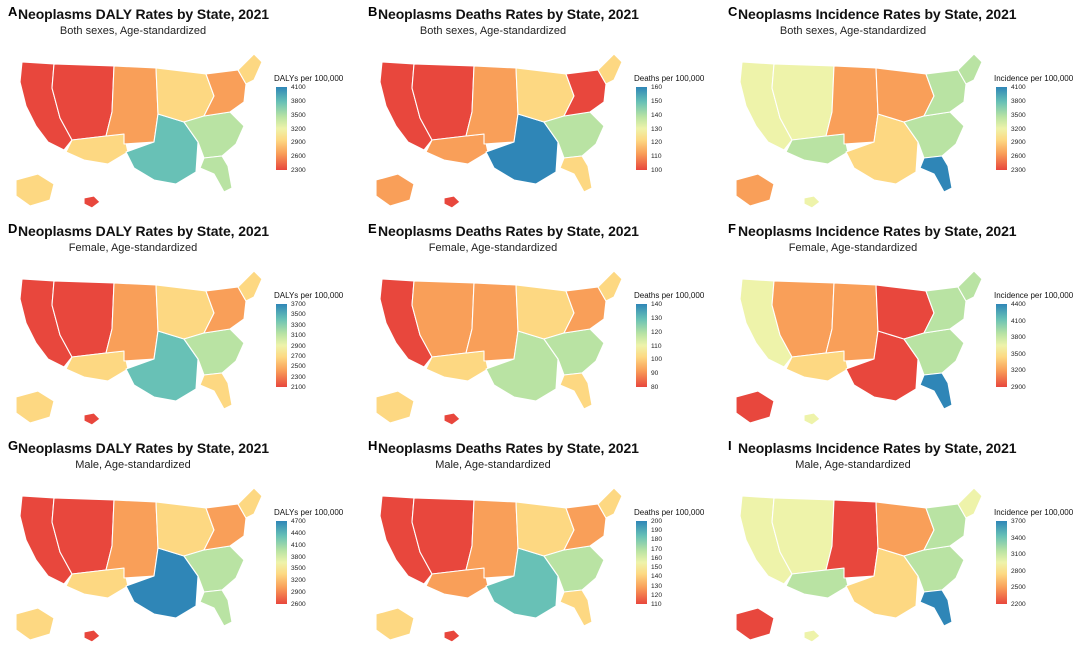 The height and width of the screenshot is (651, 1080). I want to click on legend-ticks: 200 190 180 170 160 150 140 130 120 110, so click(681, 563).